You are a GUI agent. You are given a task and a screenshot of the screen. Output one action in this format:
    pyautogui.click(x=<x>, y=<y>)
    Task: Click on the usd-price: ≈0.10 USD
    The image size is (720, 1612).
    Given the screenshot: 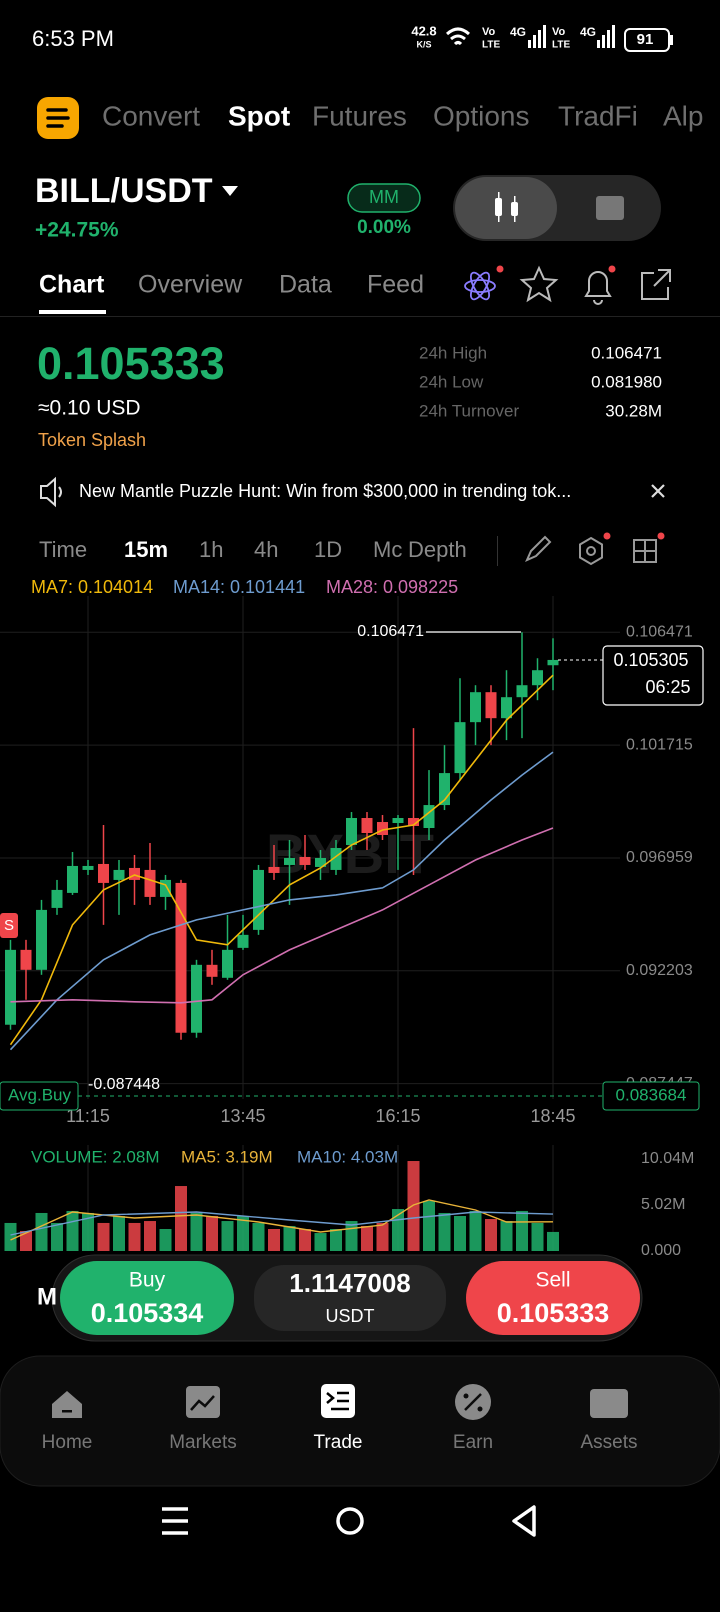 What is the action you would take?
    pyautogui.click(x=89, y=408)
    